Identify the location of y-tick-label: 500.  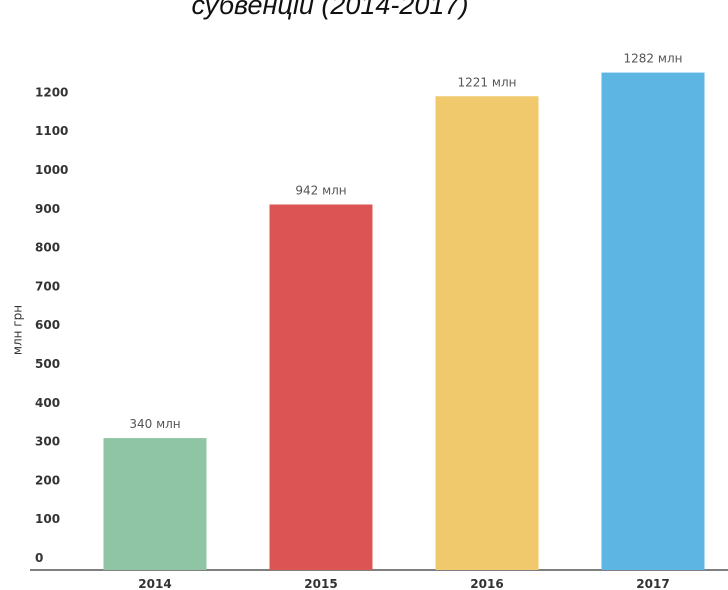
(47, 364).